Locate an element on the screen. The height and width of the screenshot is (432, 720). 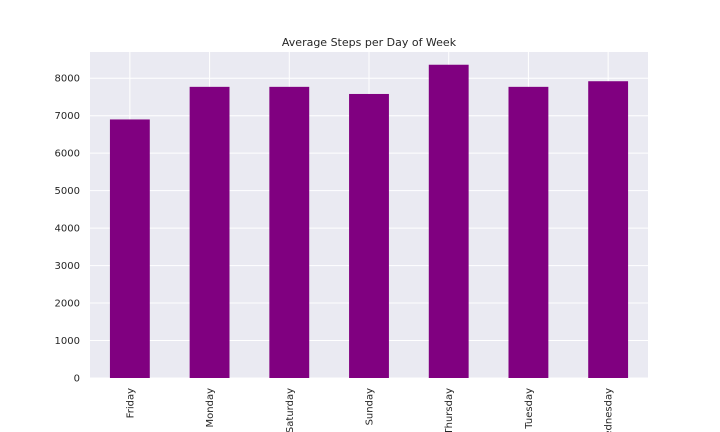
x-tick-label: Sunday is located at coordinates (370, 406).